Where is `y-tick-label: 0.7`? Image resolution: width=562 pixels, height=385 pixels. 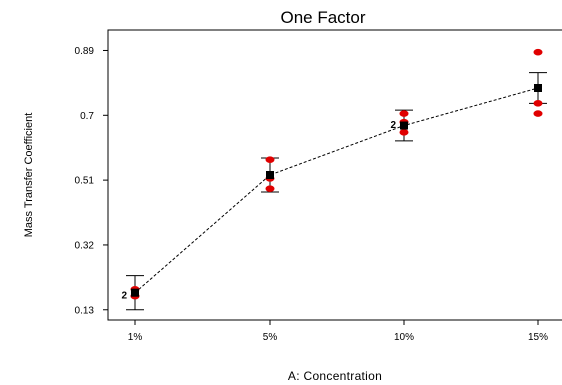 y-tick-label: 0.7 is located at coordinates (87, 116).